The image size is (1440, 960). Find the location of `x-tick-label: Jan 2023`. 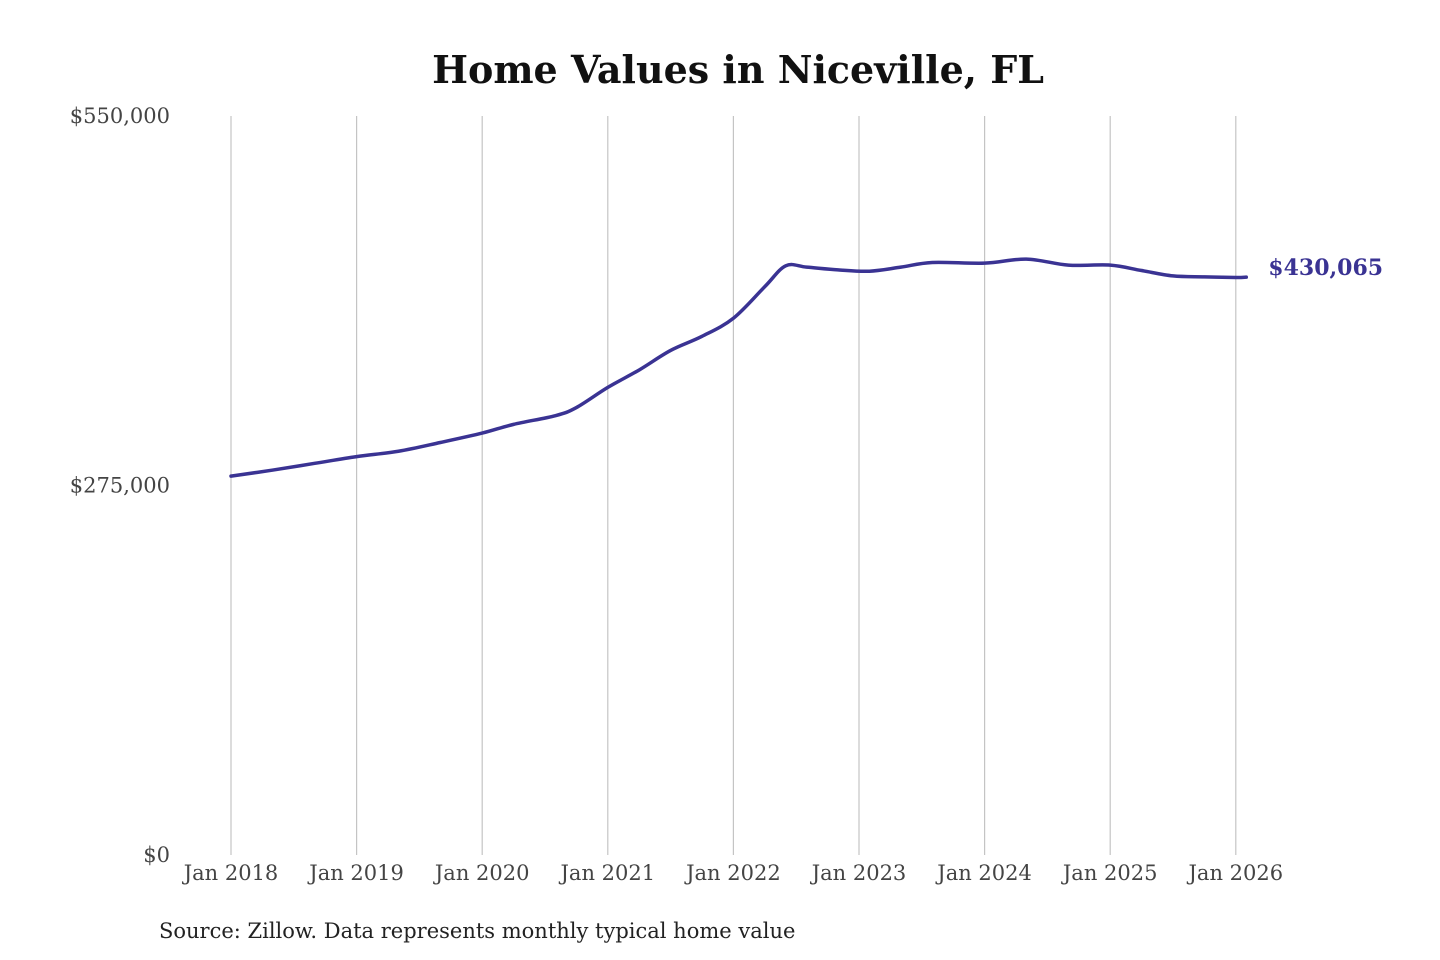

x-tick-label: Jan 2023 is located at coordinates (858, 873).